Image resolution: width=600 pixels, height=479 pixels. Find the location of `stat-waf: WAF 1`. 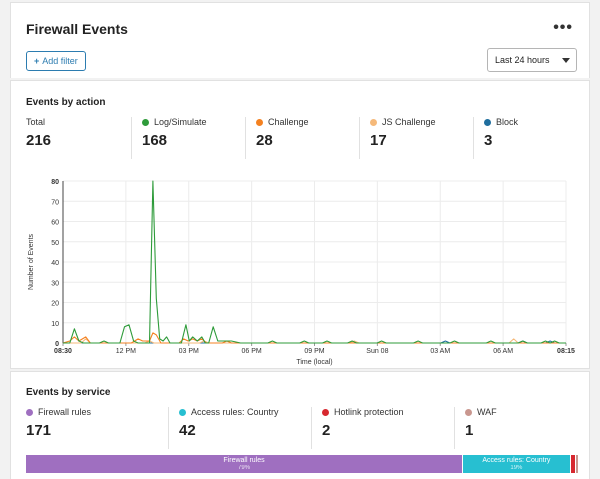

stat-waf: WAF 1 is located at coordinates (504, 428).